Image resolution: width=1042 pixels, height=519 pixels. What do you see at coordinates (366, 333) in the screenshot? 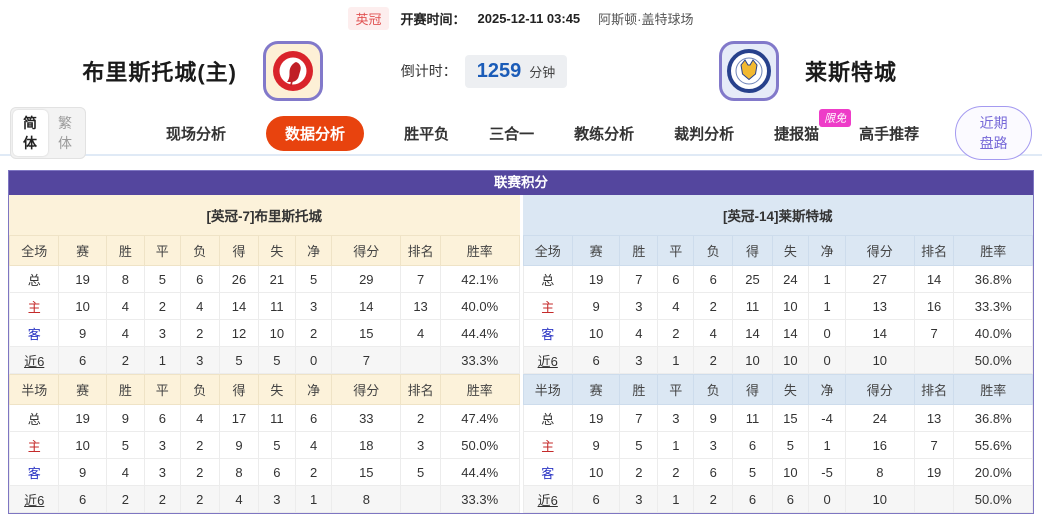
I see `stat-cell: 15` at bounding box center [366, 333].